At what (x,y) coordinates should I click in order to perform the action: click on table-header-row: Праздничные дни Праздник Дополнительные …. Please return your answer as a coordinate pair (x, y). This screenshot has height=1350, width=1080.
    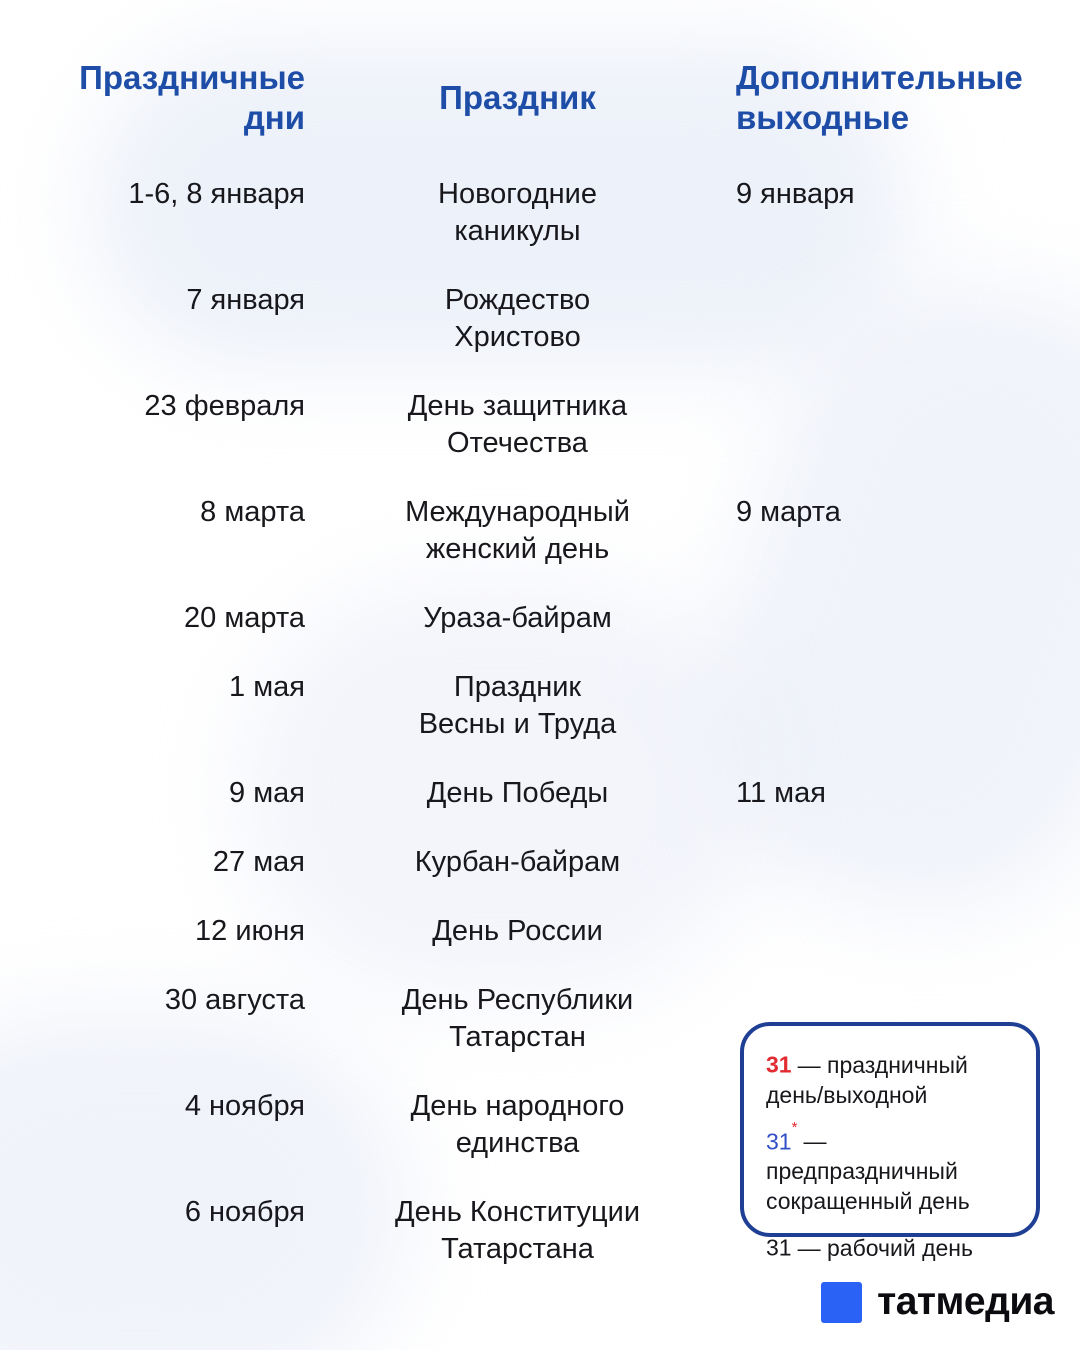
    Looking at the image, I should click on (540, 98).